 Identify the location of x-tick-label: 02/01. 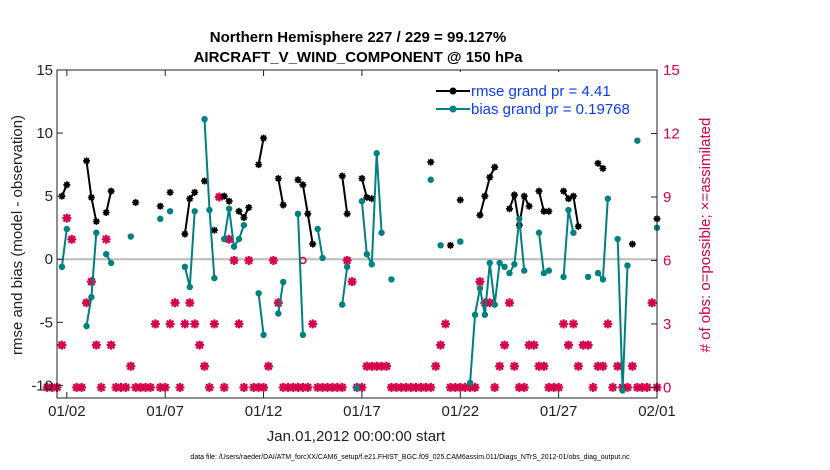
(657, 411).